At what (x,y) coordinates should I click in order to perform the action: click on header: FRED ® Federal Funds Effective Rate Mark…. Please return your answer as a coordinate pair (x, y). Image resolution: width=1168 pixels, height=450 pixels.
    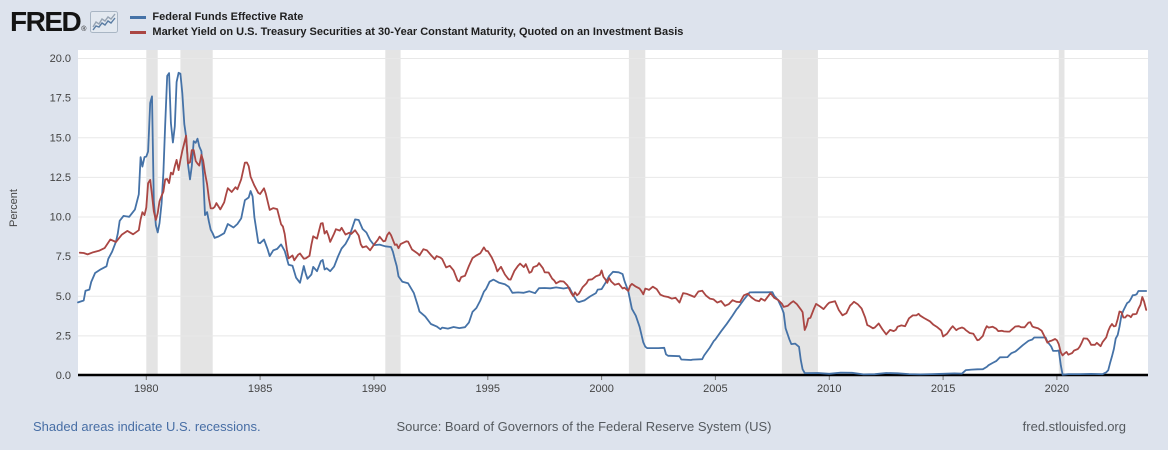
    Looking at the image, I should click on (346, 24).